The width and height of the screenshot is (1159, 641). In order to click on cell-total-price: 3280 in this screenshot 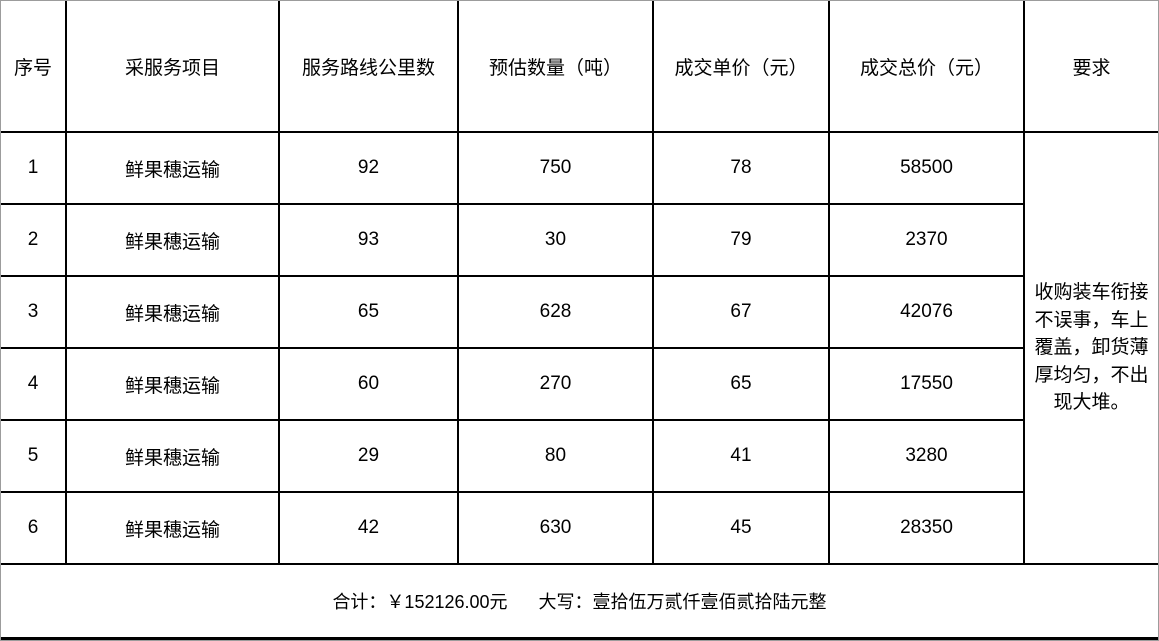, I will do `click(926, 456)`.